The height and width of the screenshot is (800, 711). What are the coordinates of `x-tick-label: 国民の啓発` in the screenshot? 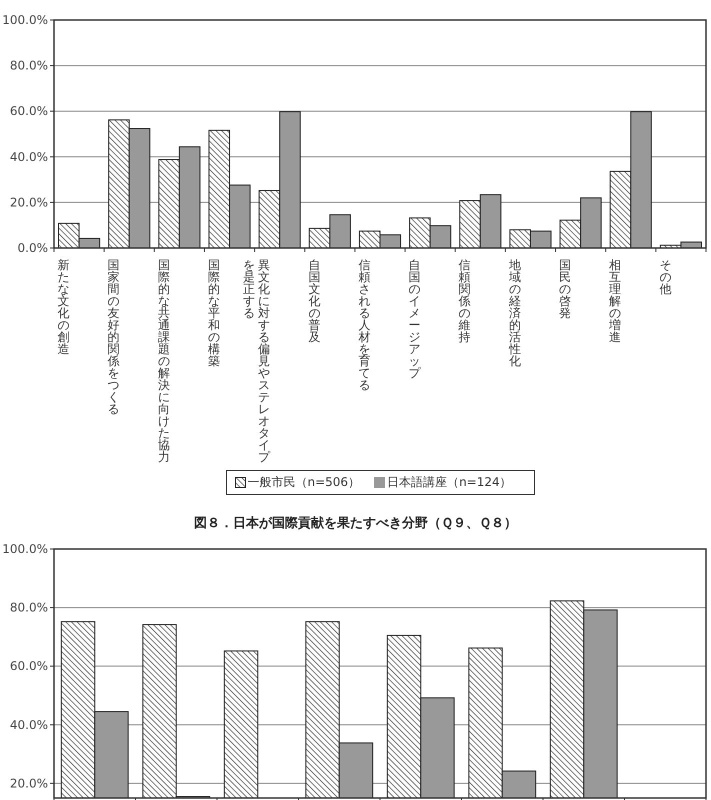 It's located at (565, 290).